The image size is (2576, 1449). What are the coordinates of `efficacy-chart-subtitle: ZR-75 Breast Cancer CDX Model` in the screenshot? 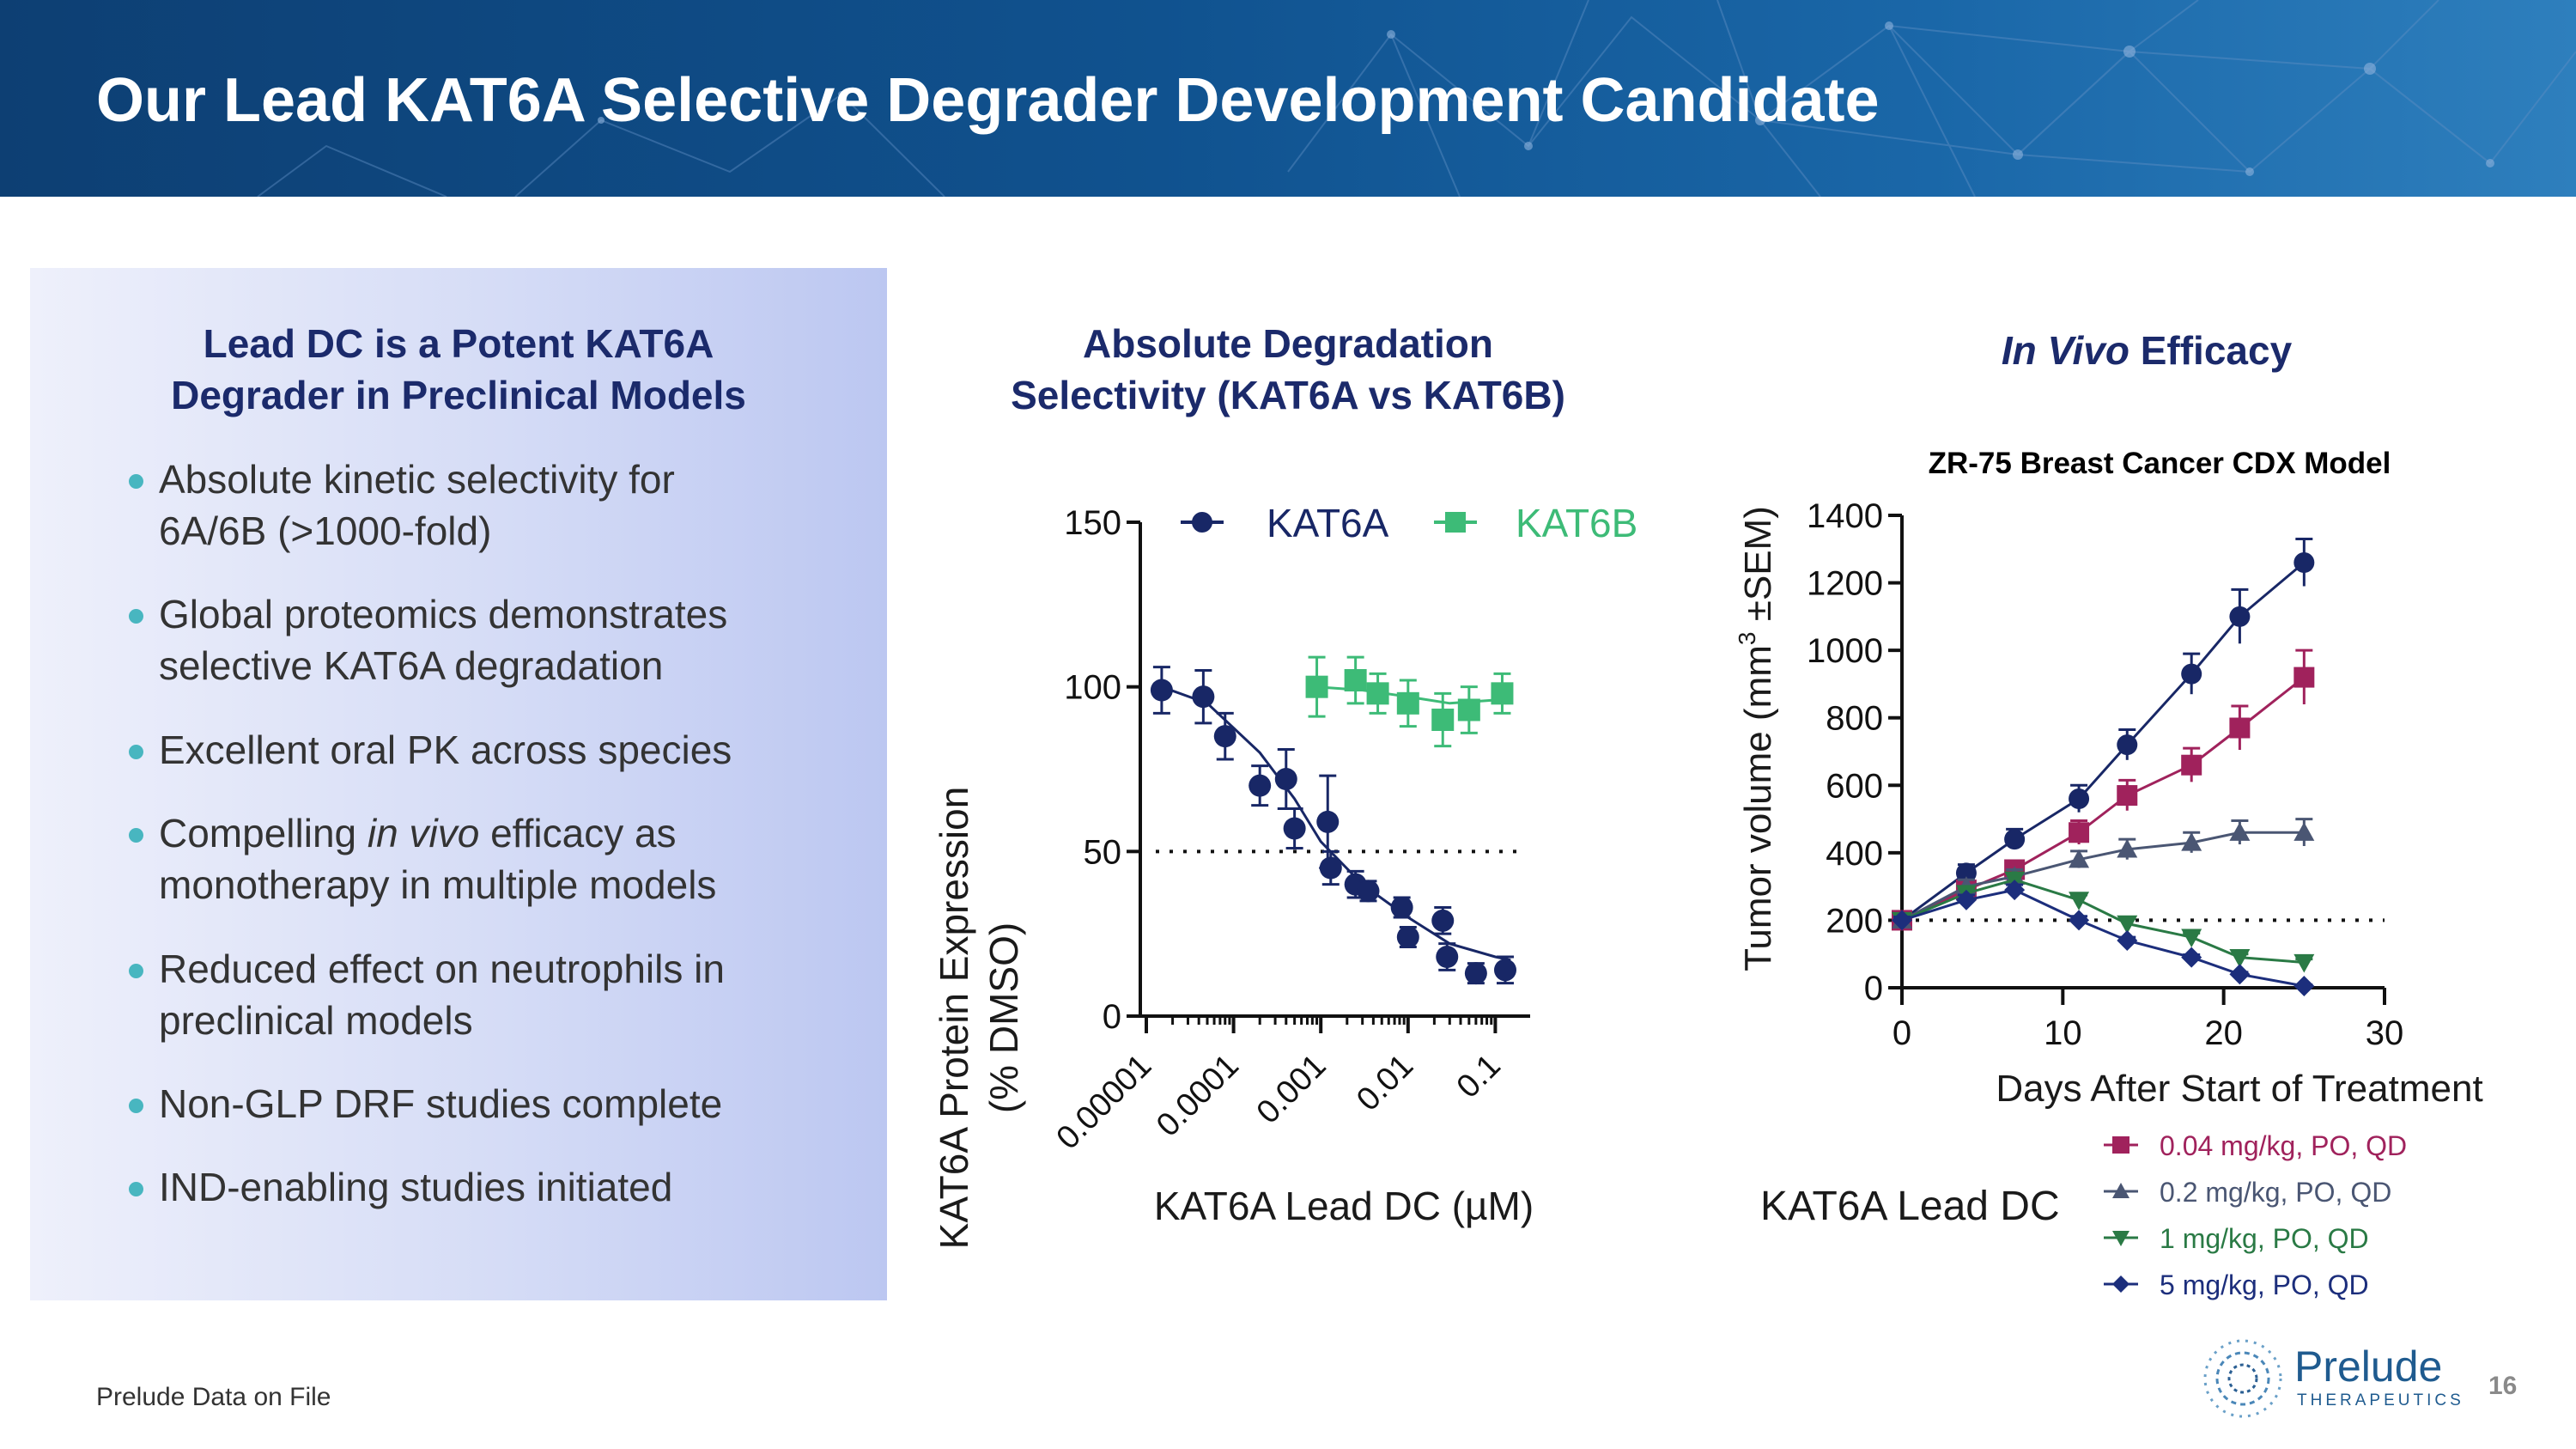 It's located at (2159, 463).